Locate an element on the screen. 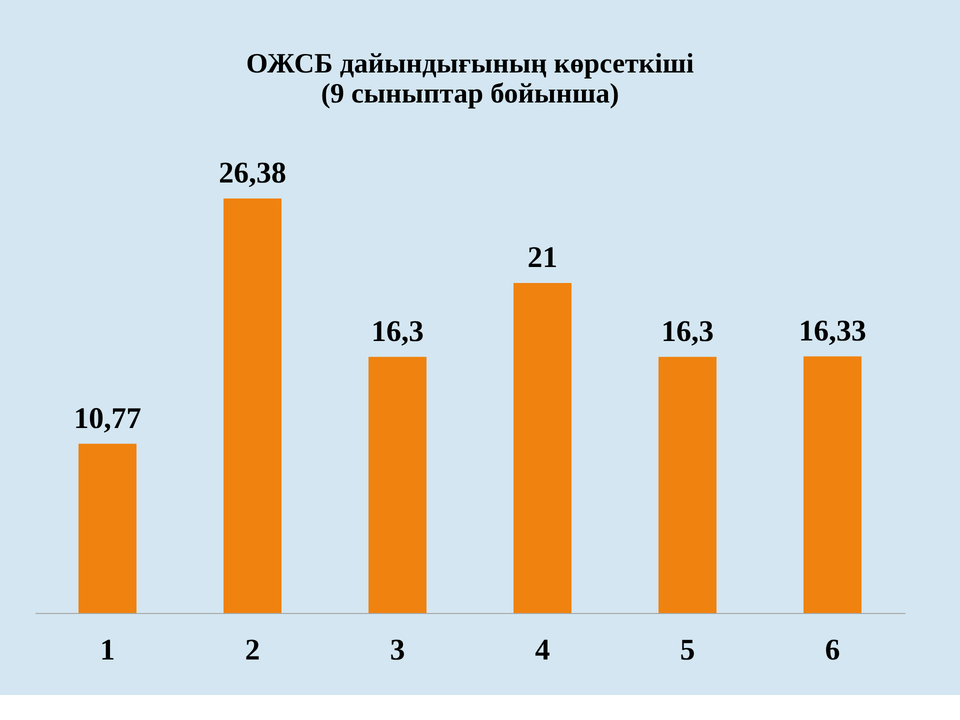 Image resolution: width=960 pixels, height=720 pixels. x-tick-label: 6 is located at coordinates (832, 650).